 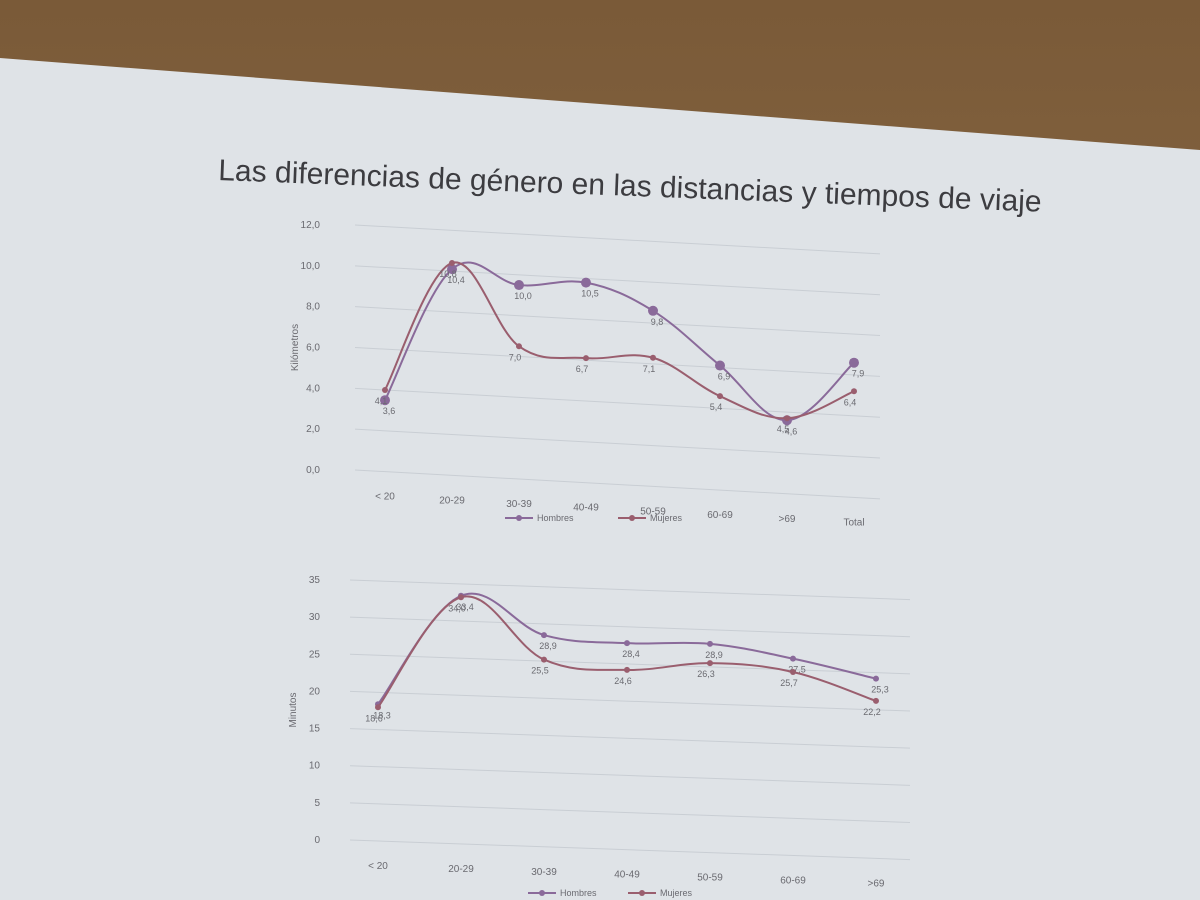 What do you see at coordinates (623, 681) in the screenshot?
I see `data-label: 24,6` at bounding box center [623, 681].